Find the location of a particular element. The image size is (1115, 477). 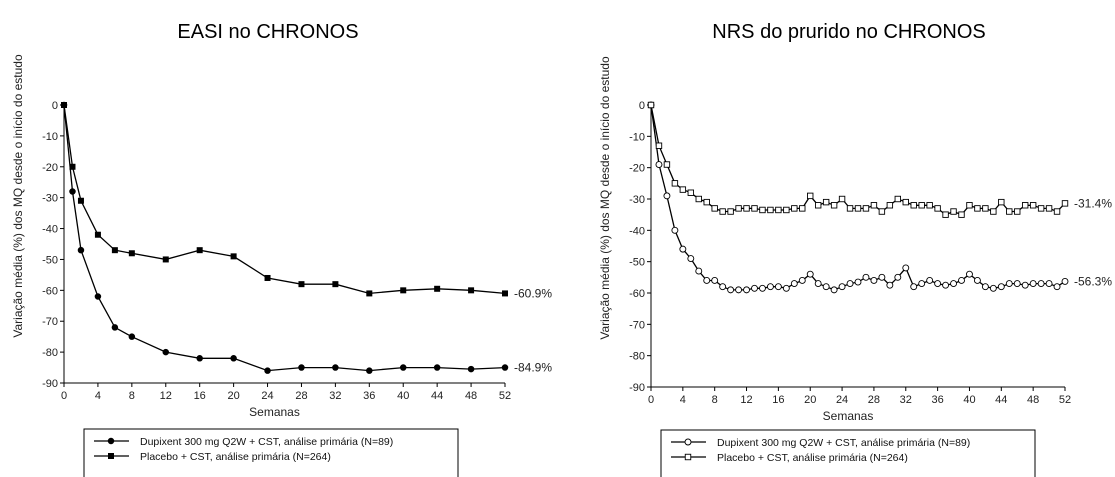

y-tick-label: -60 is located at coordinates (50, 291).